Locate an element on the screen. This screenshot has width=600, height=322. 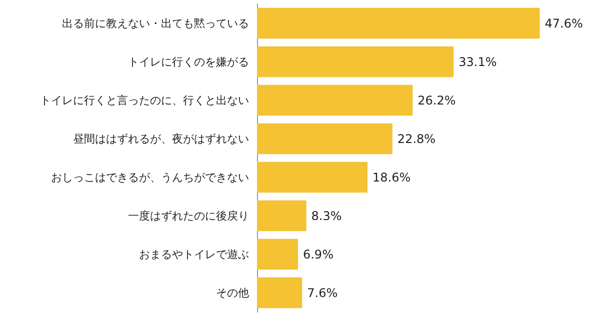
data-label: 22.8% is located at coordinates (416, 139).